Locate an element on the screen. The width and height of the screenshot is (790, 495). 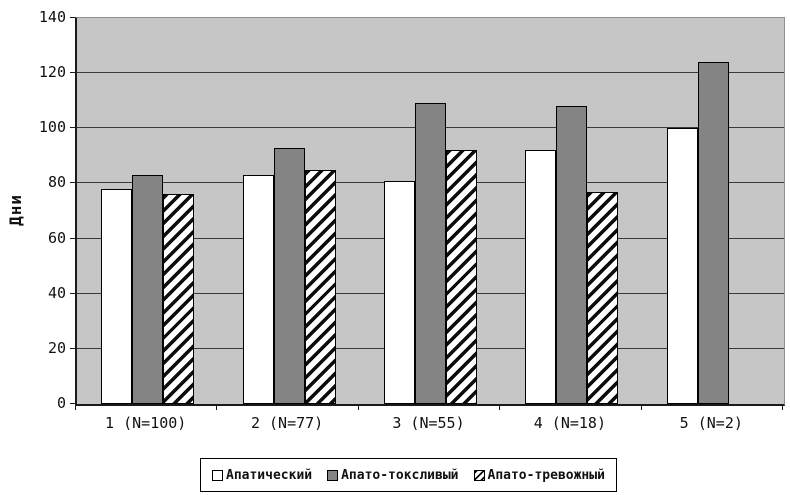
legend-swatch-hatch is located at coordinates (479, 475).